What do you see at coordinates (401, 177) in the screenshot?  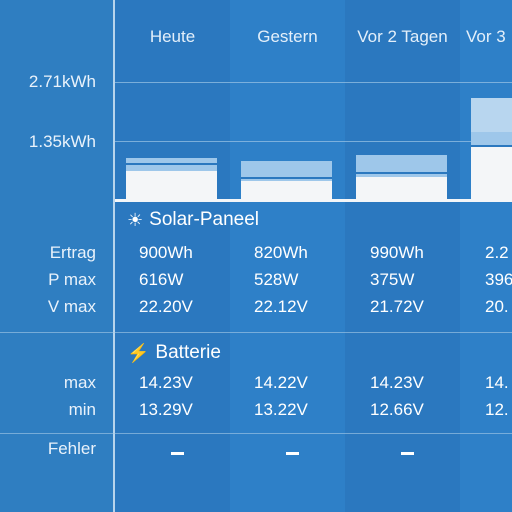 I see `yield-bar-2-days-ago` at bounding box center [401, 177].